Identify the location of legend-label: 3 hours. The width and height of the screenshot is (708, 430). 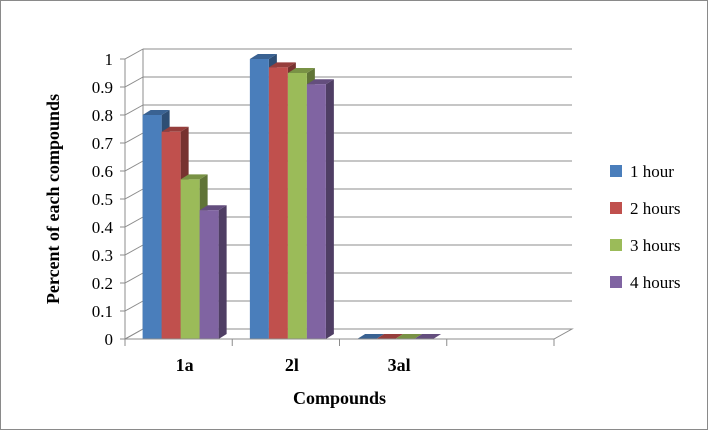
(655, 245).